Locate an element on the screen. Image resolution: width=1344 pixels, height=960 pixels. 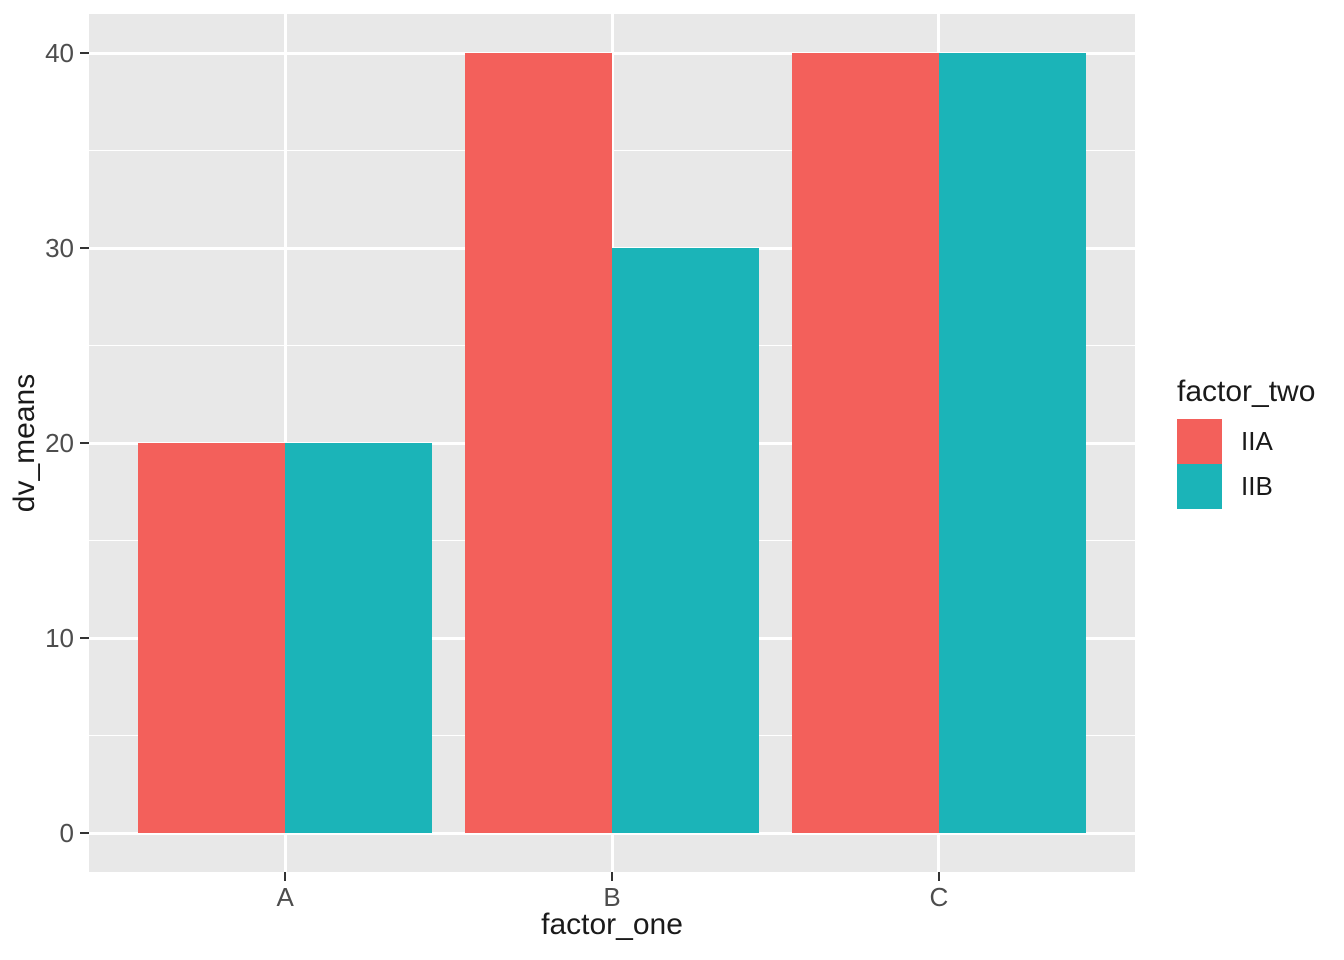
y-tick-label-30: 30 is located at coordinates (59, 248).